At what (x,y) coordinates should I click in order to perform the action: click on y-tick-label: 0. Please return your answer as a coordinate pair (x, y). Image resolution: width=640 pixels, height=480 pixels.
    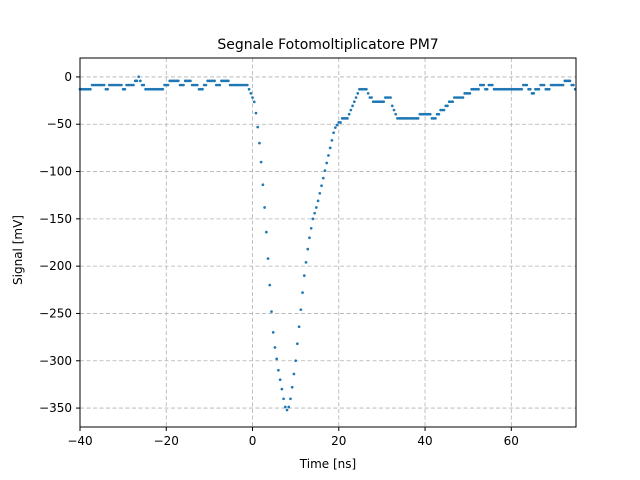
    Looking at the image, I should click on (68, 77).